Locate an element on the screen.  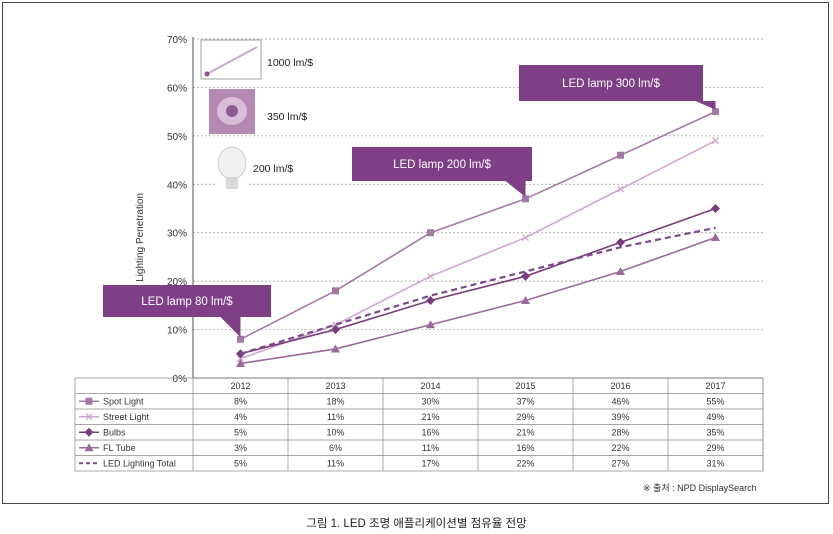
y-tick-label: 0% is located at coordinates (180, 379).